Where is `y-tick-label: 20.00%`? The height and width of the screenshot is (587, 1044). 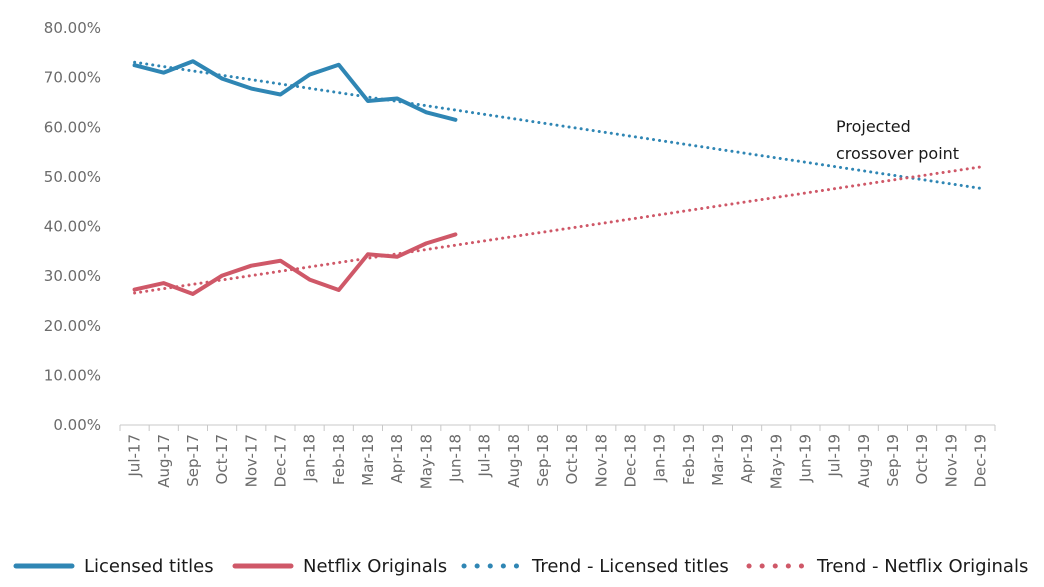
y-tick-label: 20.00% is located at coordinates (72, 326).